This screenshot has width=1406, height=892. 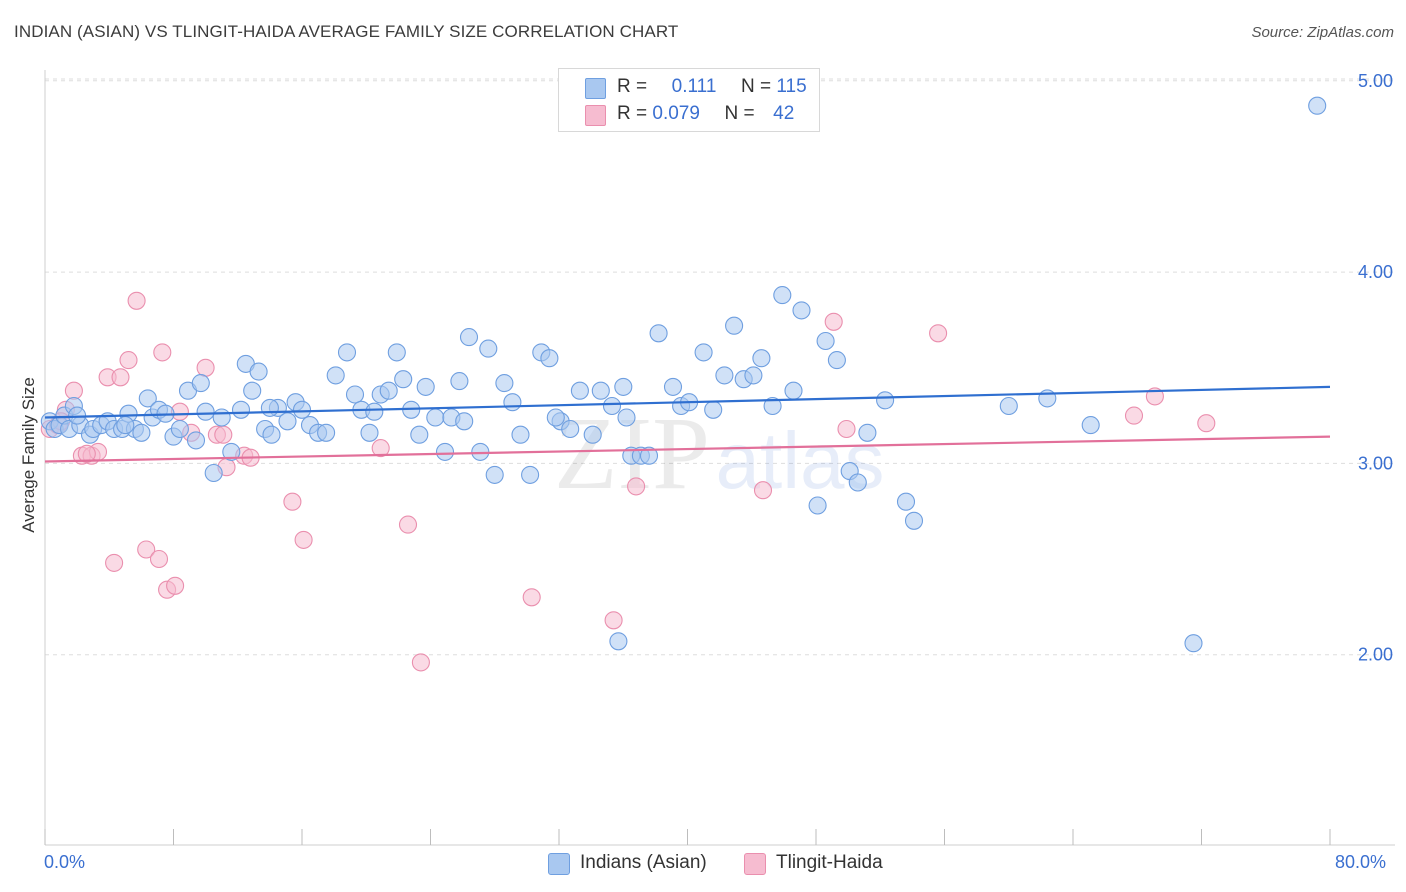 I want to click on y-tick-labels: 2.00 3.00 4.00 5.00, so click(x=1375, y=368).